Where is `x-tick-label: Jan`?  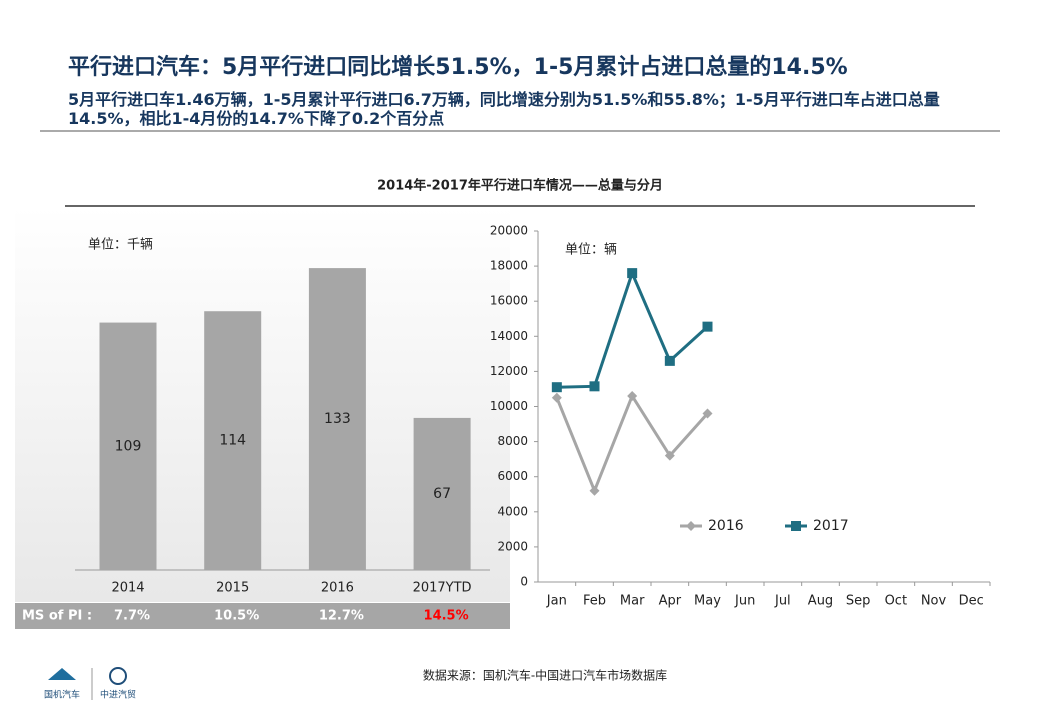 x-tick-label: Jan is located at coordinates (556, 601).